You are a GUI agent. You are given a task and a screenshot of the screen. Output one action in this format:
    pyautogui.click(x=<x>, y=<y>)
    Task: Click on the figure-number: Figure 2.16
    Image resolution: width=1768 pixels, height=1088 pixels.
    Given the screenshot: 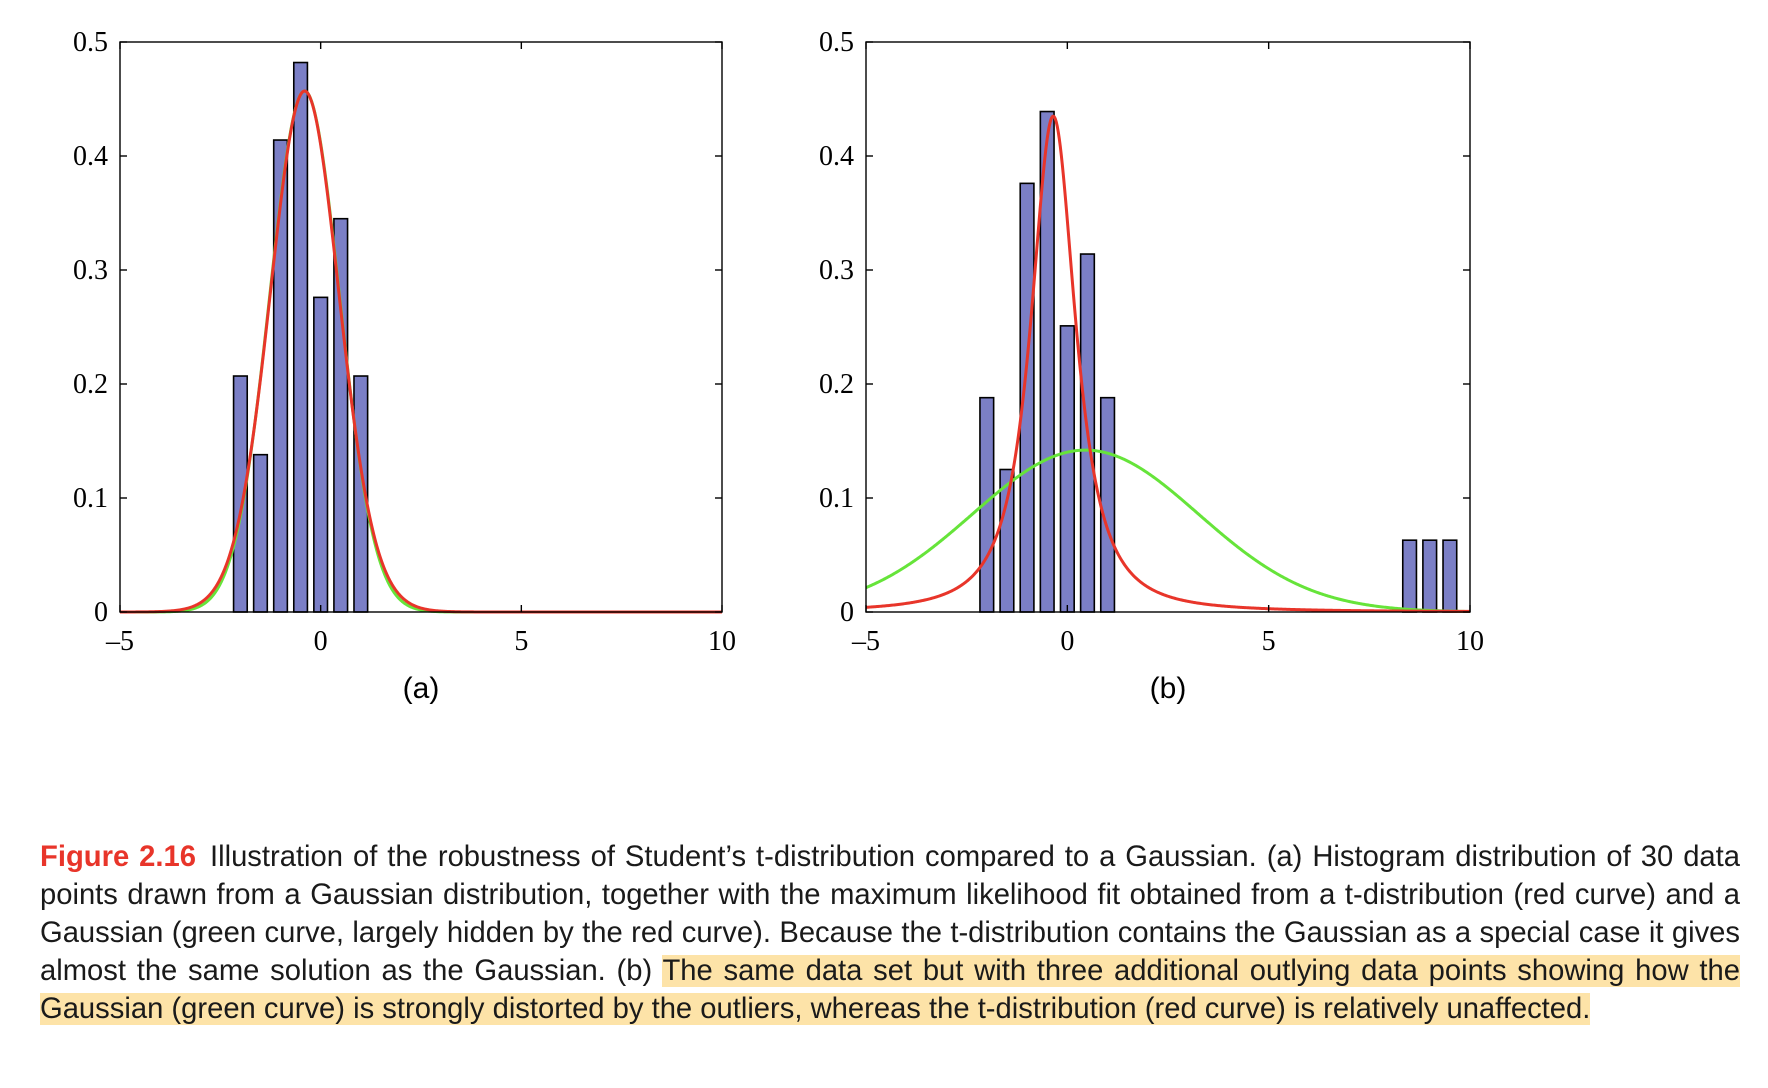 What is the action you would take?
    pyautogui.click(x=118, y=857)
    